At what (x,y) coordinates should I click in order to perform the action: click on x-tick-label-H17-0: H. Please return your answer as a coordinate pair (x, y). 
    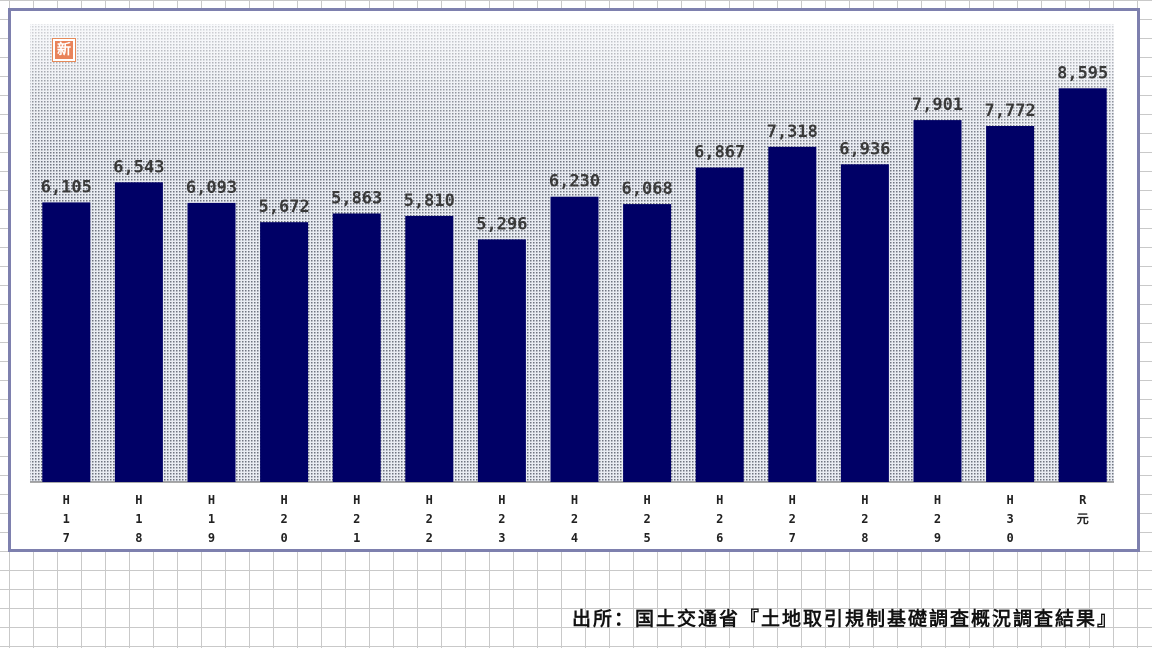
    Looking at the image, I should click on (66, 500).